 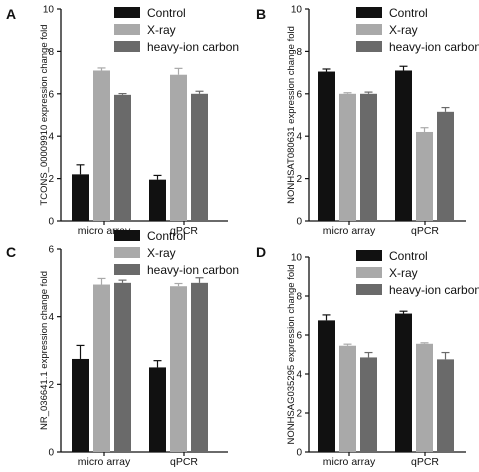 What do you see at coordinates (44, 114) in the screenshot?
I see `y-axis-label: TCONS_00009910 expression change fold` at bounding box center [44, 114].